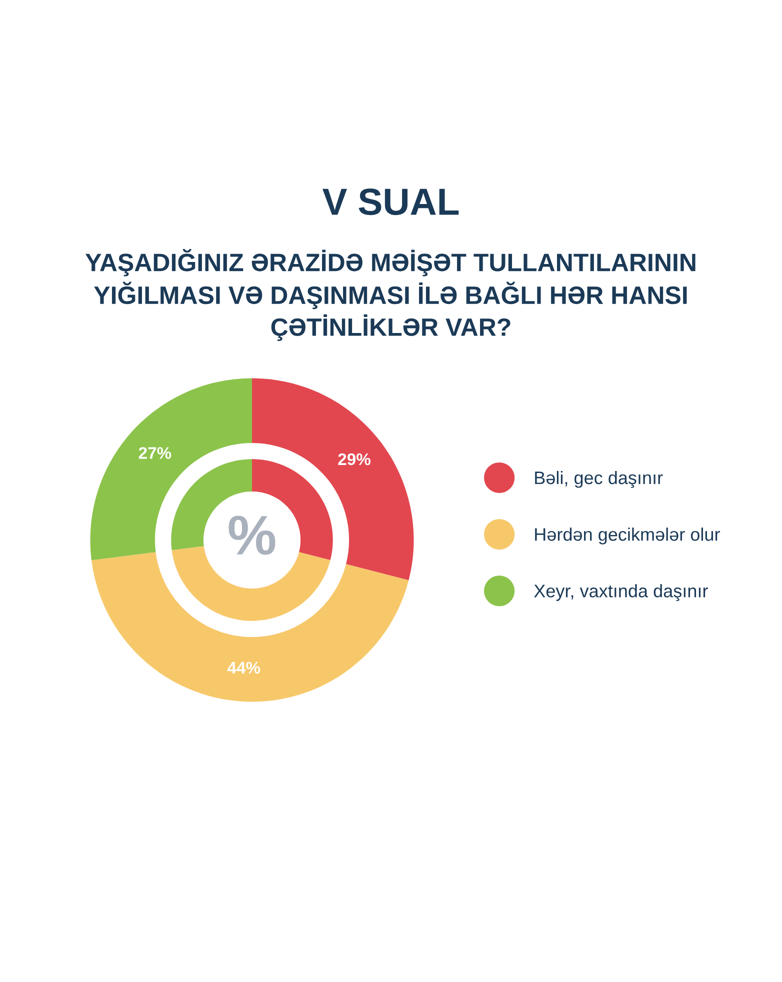 Image resolution: width=782 pixels, height=982 pixels. Describe the element at coordinates (599, 479) in the screenshot. I see `legend-label: Bəli, gec daşınır` at that location.